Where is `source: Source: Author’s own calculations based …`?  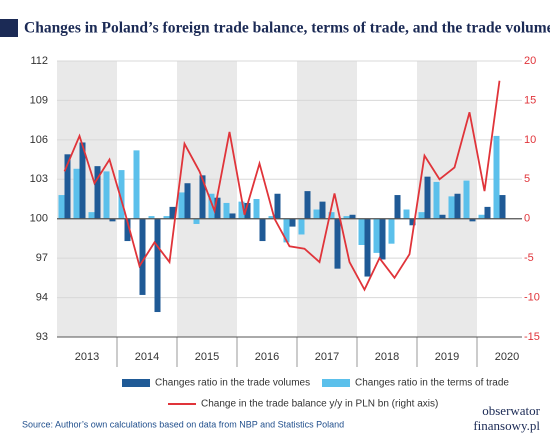
source: Source: Author’s own calculations based … is located at coordinates (183, 424).